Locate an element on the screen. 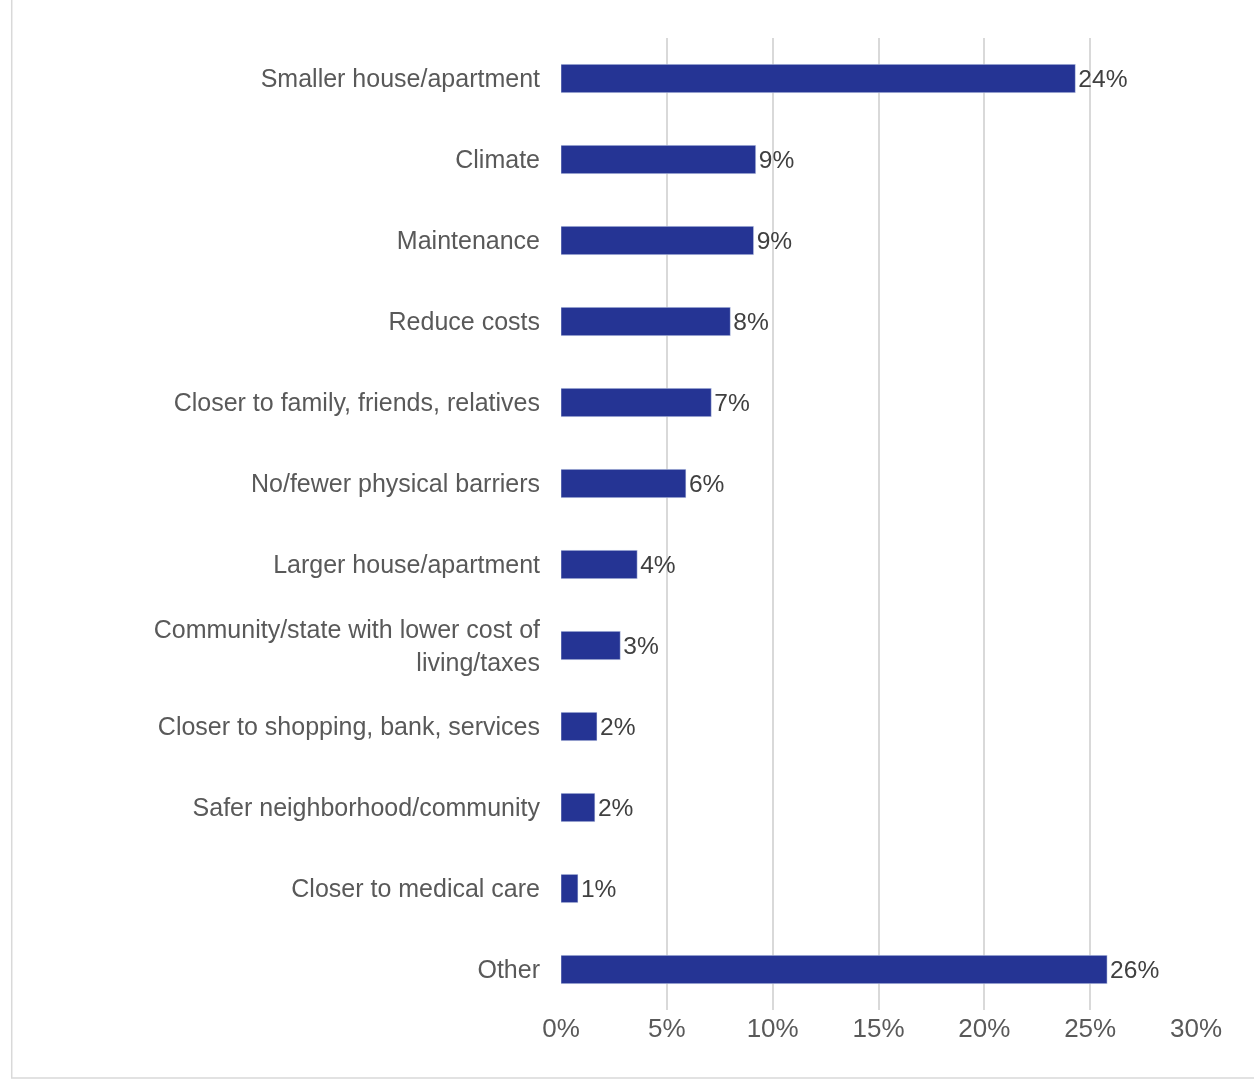 The height and width of the screenshot is (1080, 1254). y-tick-label: Community/state with lower cost of living/taxes is located at coordinates (347, 645).